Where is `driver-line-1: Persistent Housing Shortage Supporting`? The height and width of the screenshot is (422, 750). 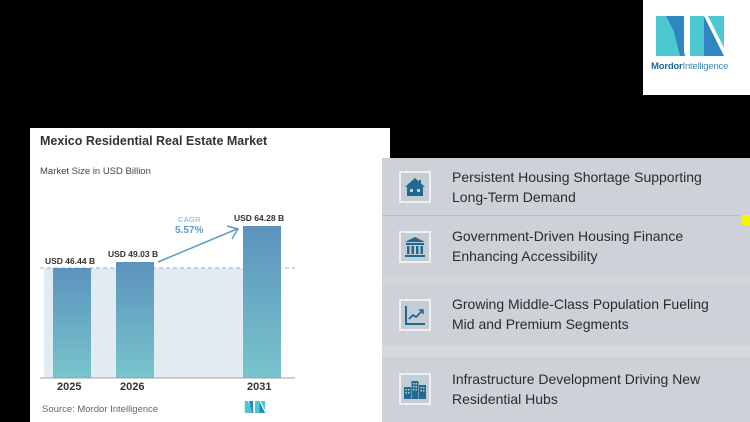 driver-line-1: Persistent Housing Shortage Supporting is located at coordinates (577, 177).